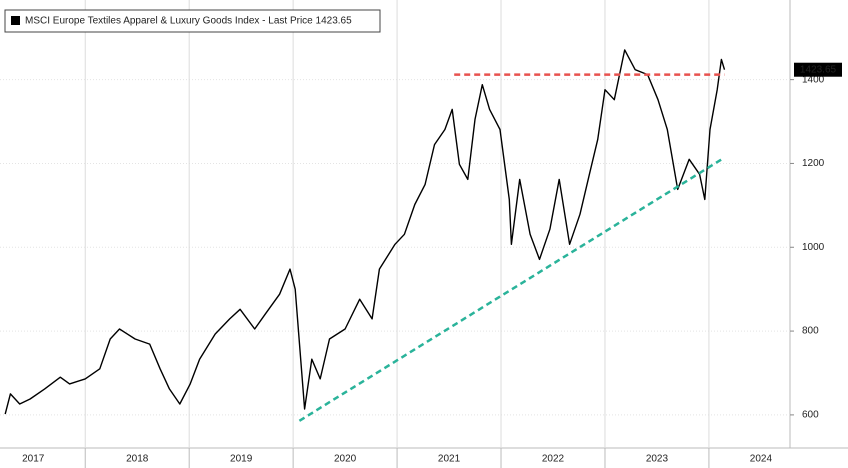 The width and height of the screenshot is (848, 468). I want to click on last-price-label: 1423.65, so click(818, 69).